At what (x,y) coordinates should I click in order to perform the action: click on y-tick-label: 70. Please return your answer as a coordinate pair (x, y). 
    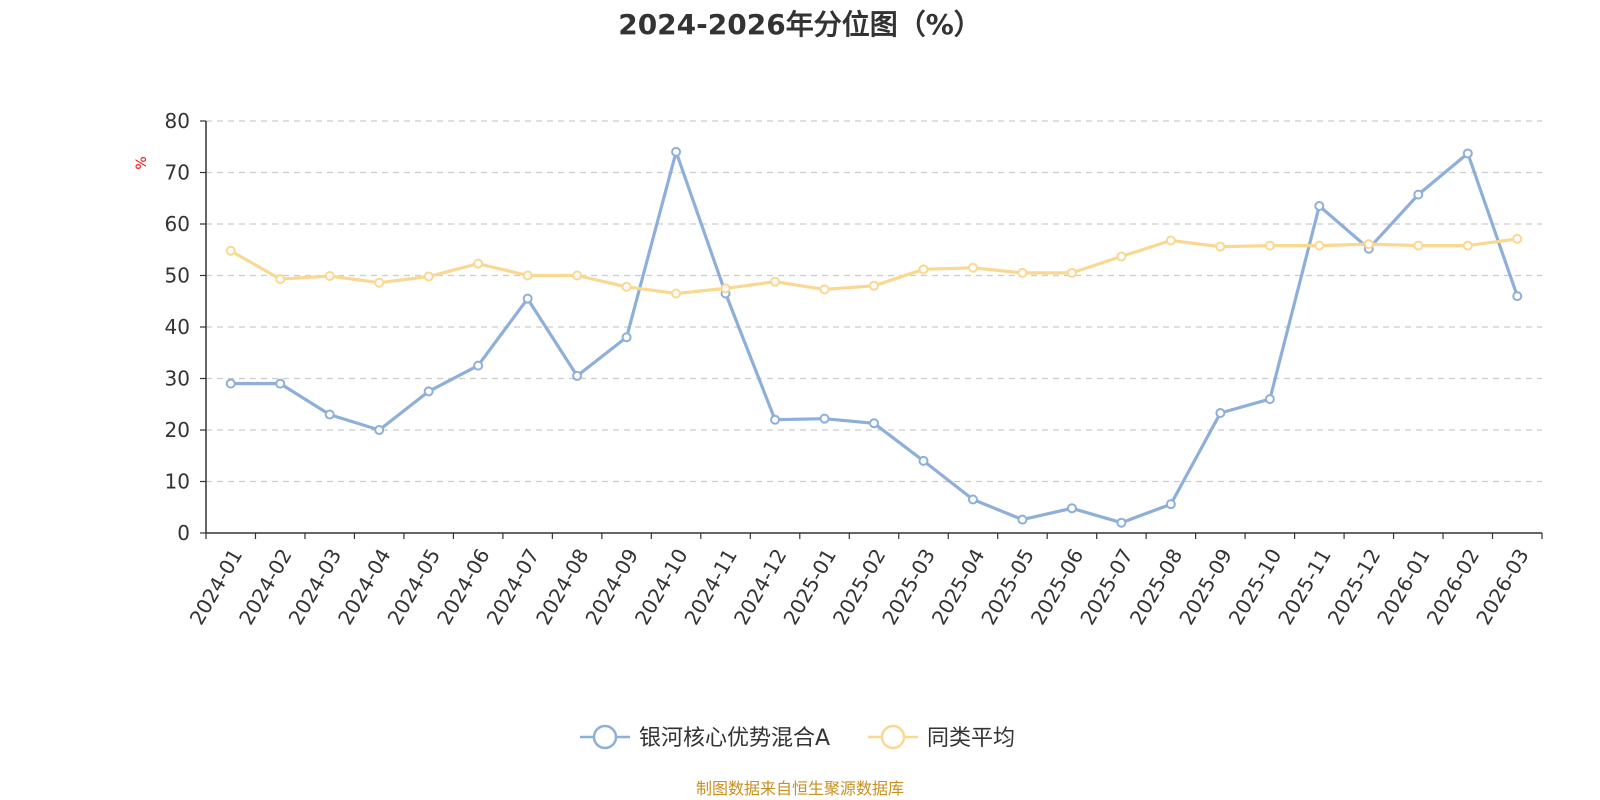
    Looking at the image, I should click on (177, 173).